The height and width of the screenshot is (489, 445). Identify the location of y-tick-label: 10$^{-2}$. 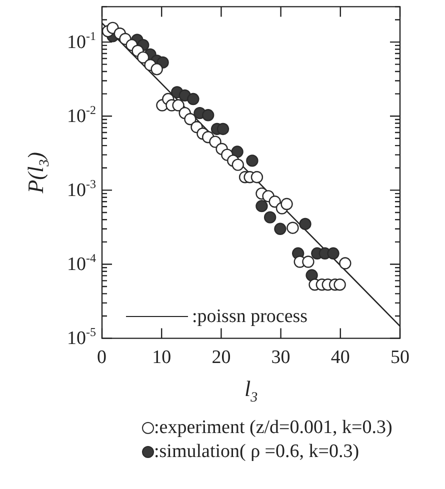
(81, 114).